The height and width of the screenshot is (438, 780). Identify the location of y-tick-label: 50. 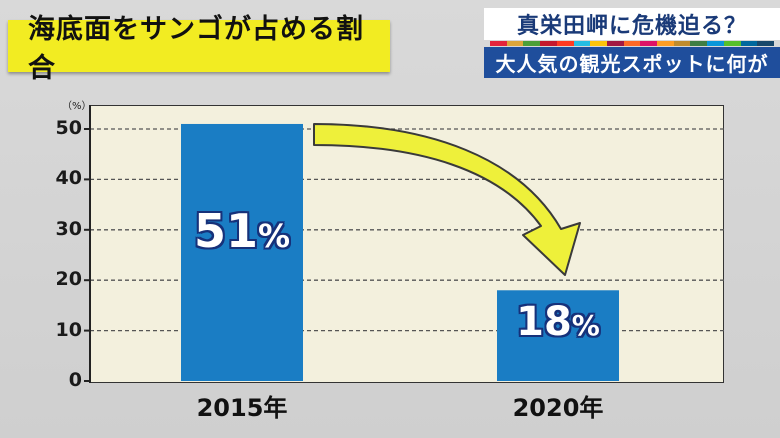
(68, 128).